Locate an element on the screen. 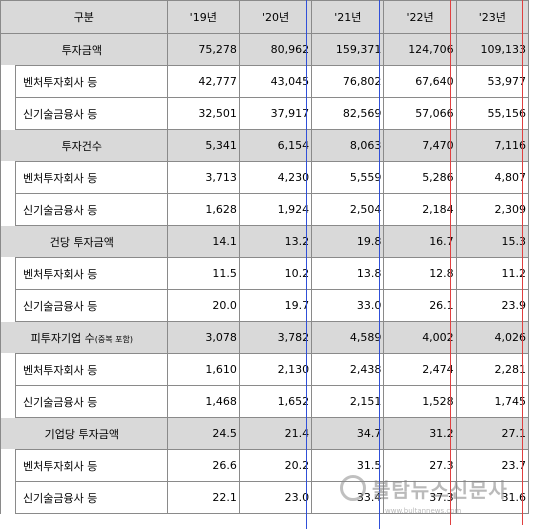 This screenshot has width=535, height=529. group-value-cell: 3,078 is located at coordinates (203, 337).